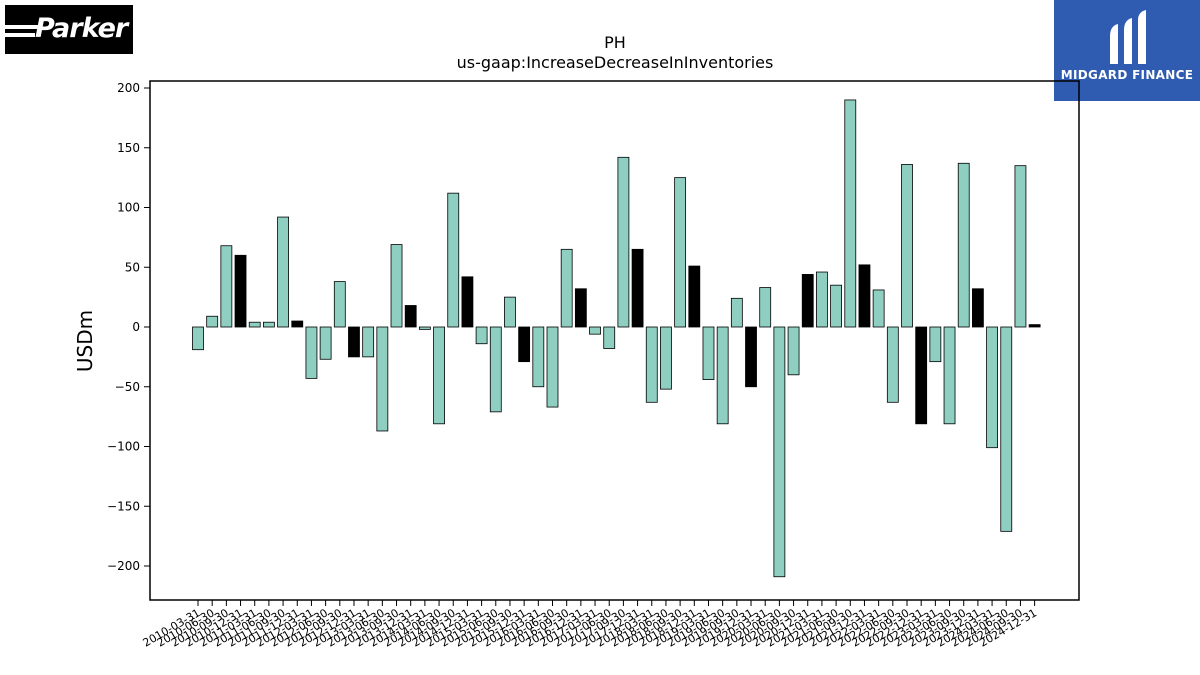 The width and height of the screenshot is (1200, 675). Describe the element at coordinates (85, 341) in the screenshot. I see `y-axis-label: USDm` at that location.